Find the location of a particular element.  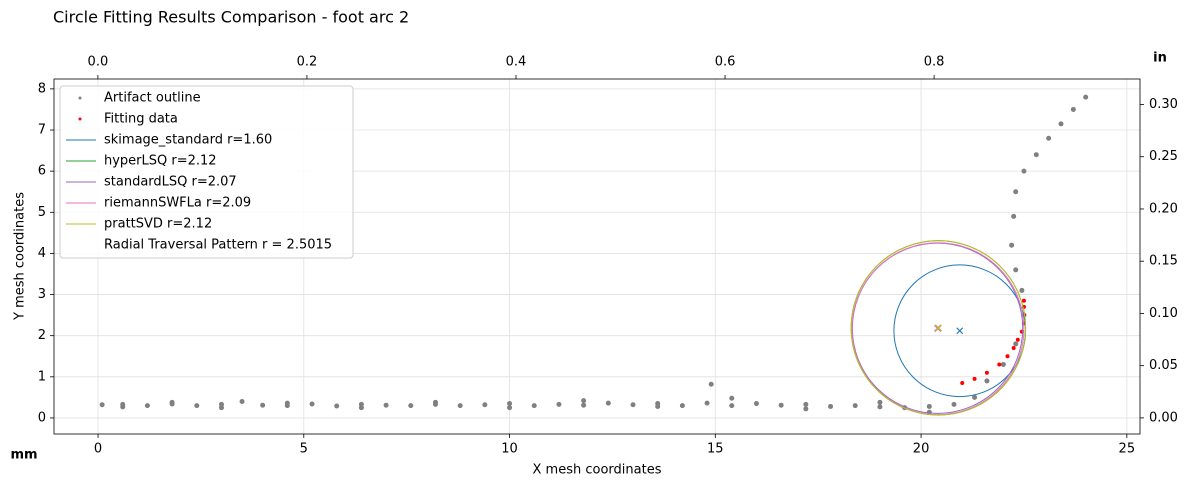

legend-box is located at coordinates (206, 172).